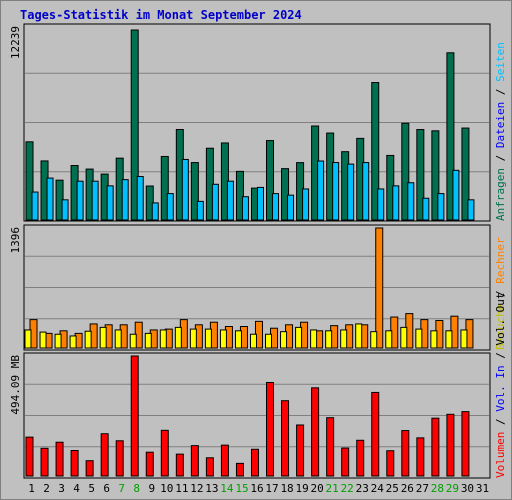 Image resolution: width=512 pixels, height=500 pixels. Describe the element at coordinates (422, 488) in the screenshot. I see `x-tick-label: 27` at that location.